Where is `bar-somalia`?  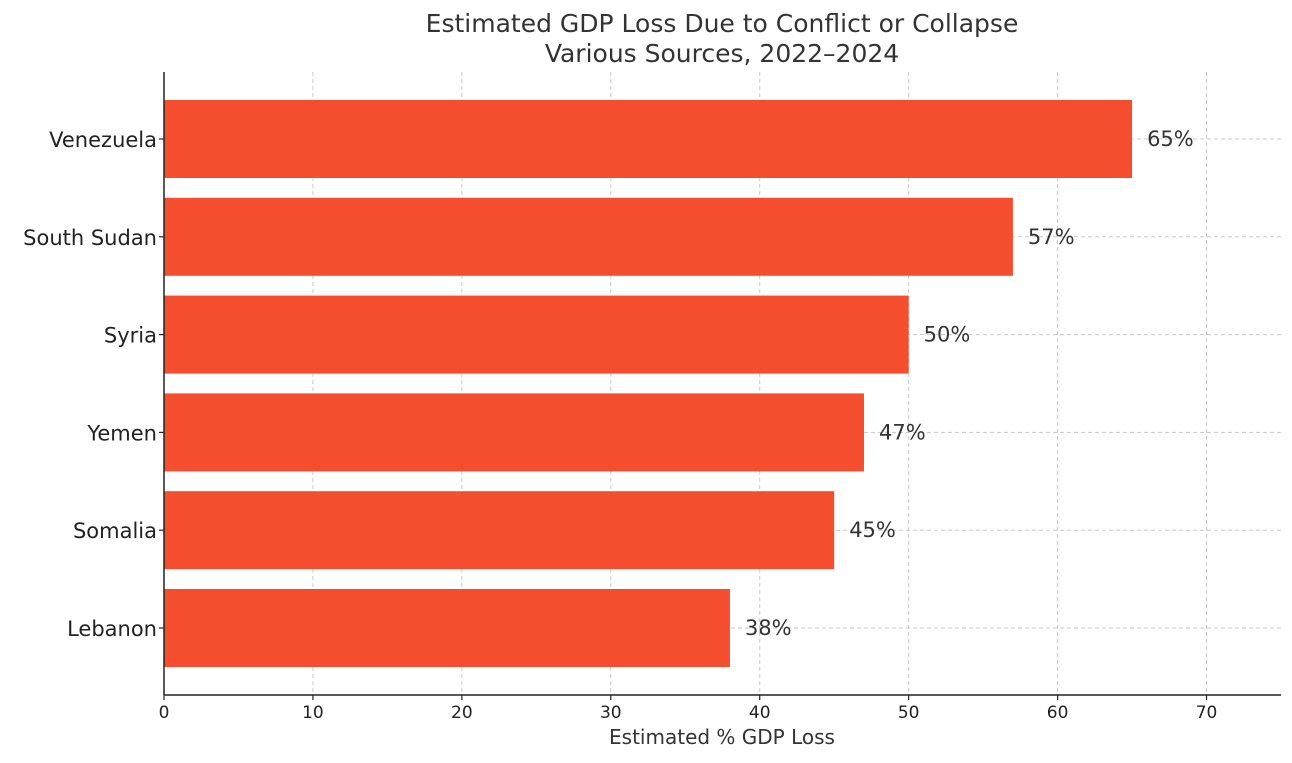
bar-somalia is located at coordinates (499, 530).